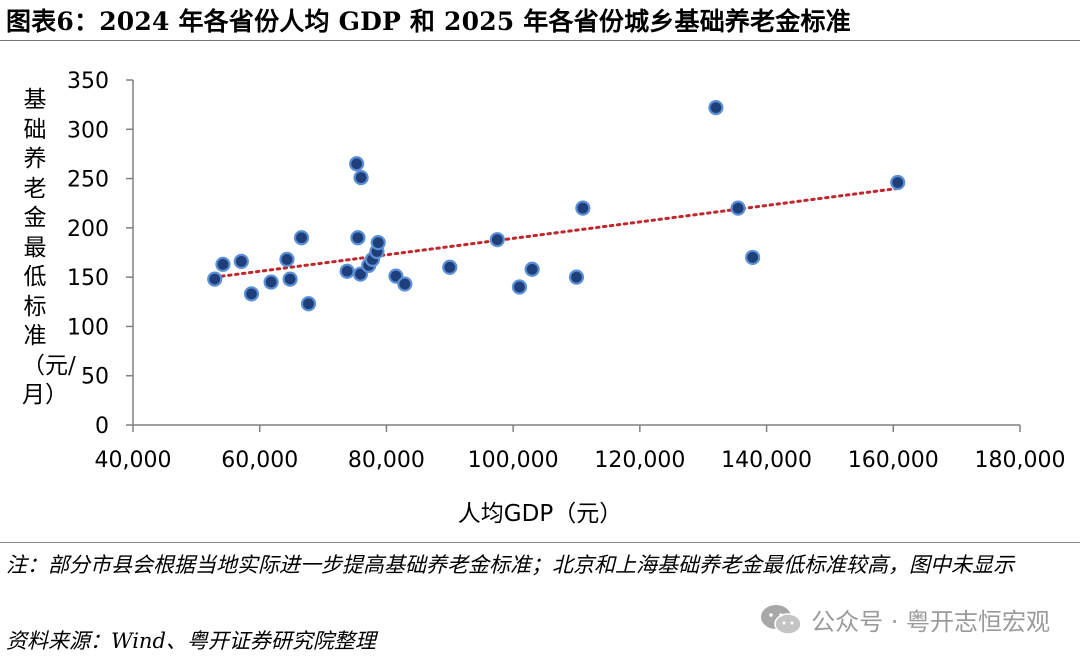 The image size is (1080, 663). I want to click on x-axis-label: 人均GDP（元）, so click(540, 514).